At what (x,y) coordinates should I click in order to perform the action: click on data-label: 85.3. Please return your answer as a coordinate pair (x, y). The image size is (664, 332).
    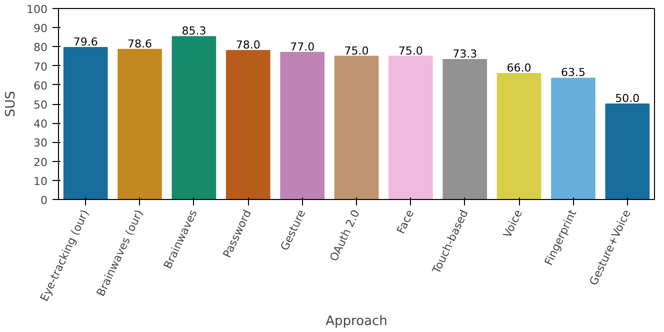
    Looking at the image, I should click on (194, 31).